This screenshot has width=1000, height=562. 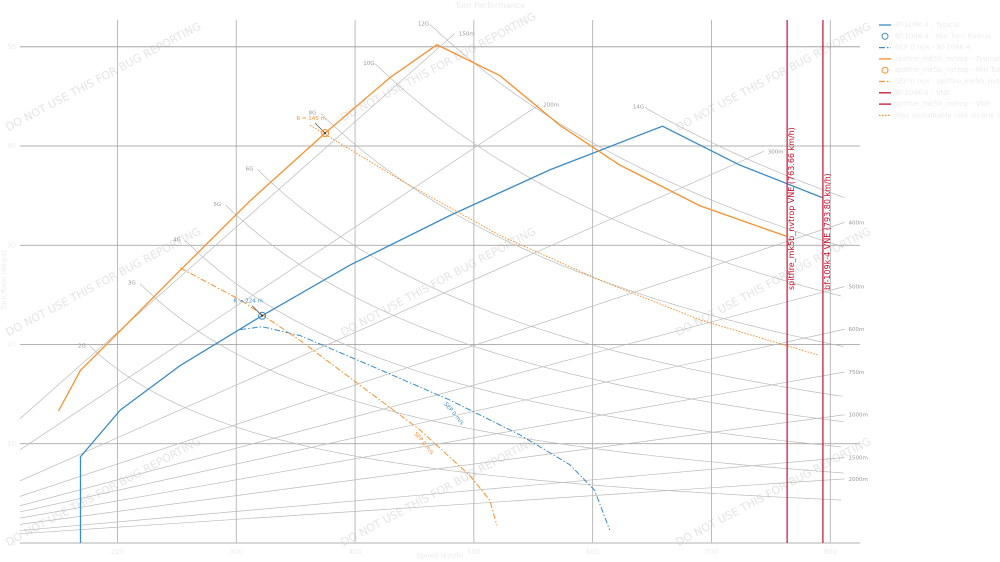 What do you see at coordinates (473, 552) in the screenshot?
I see `x-tick-label: 500` at bounding box center [473, 552].